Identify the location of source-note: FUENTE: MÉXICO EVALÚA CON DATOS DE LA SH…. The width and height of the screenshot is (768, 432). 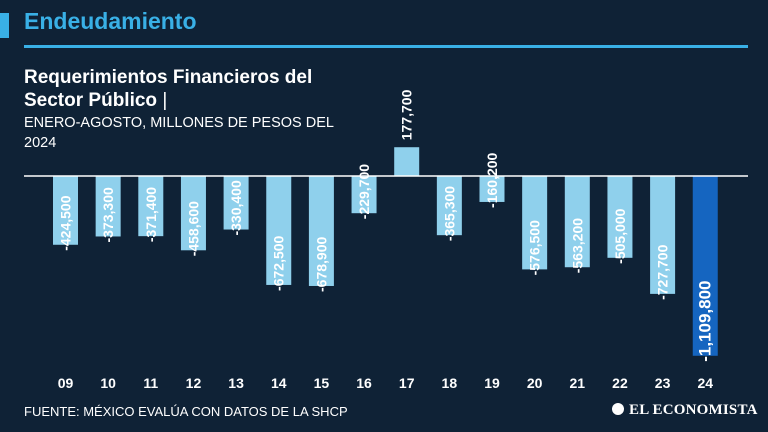
(186, 411).